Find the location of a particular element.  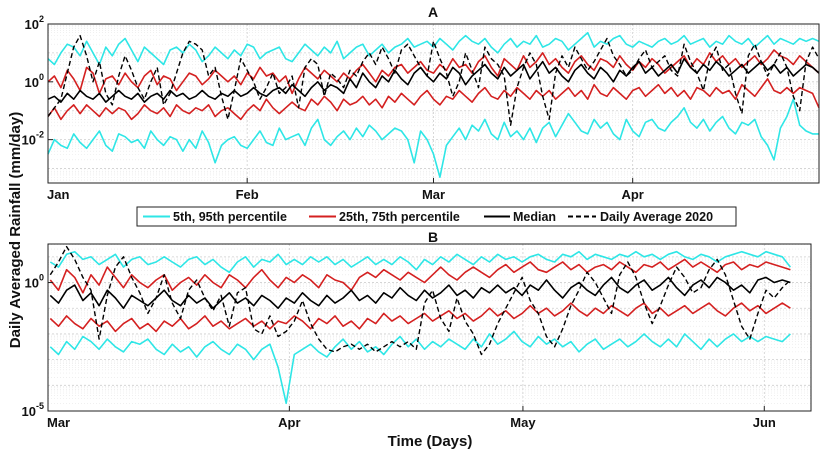

legend-item-25-75: 25th, 75th percentile is located at coordinates (384, 217).